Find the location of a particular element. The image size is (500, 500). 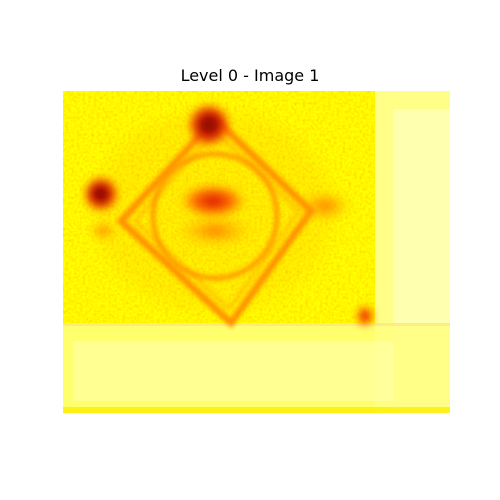

plot-title: Level 0 - Image 1 is located at coordinates (250, 75).